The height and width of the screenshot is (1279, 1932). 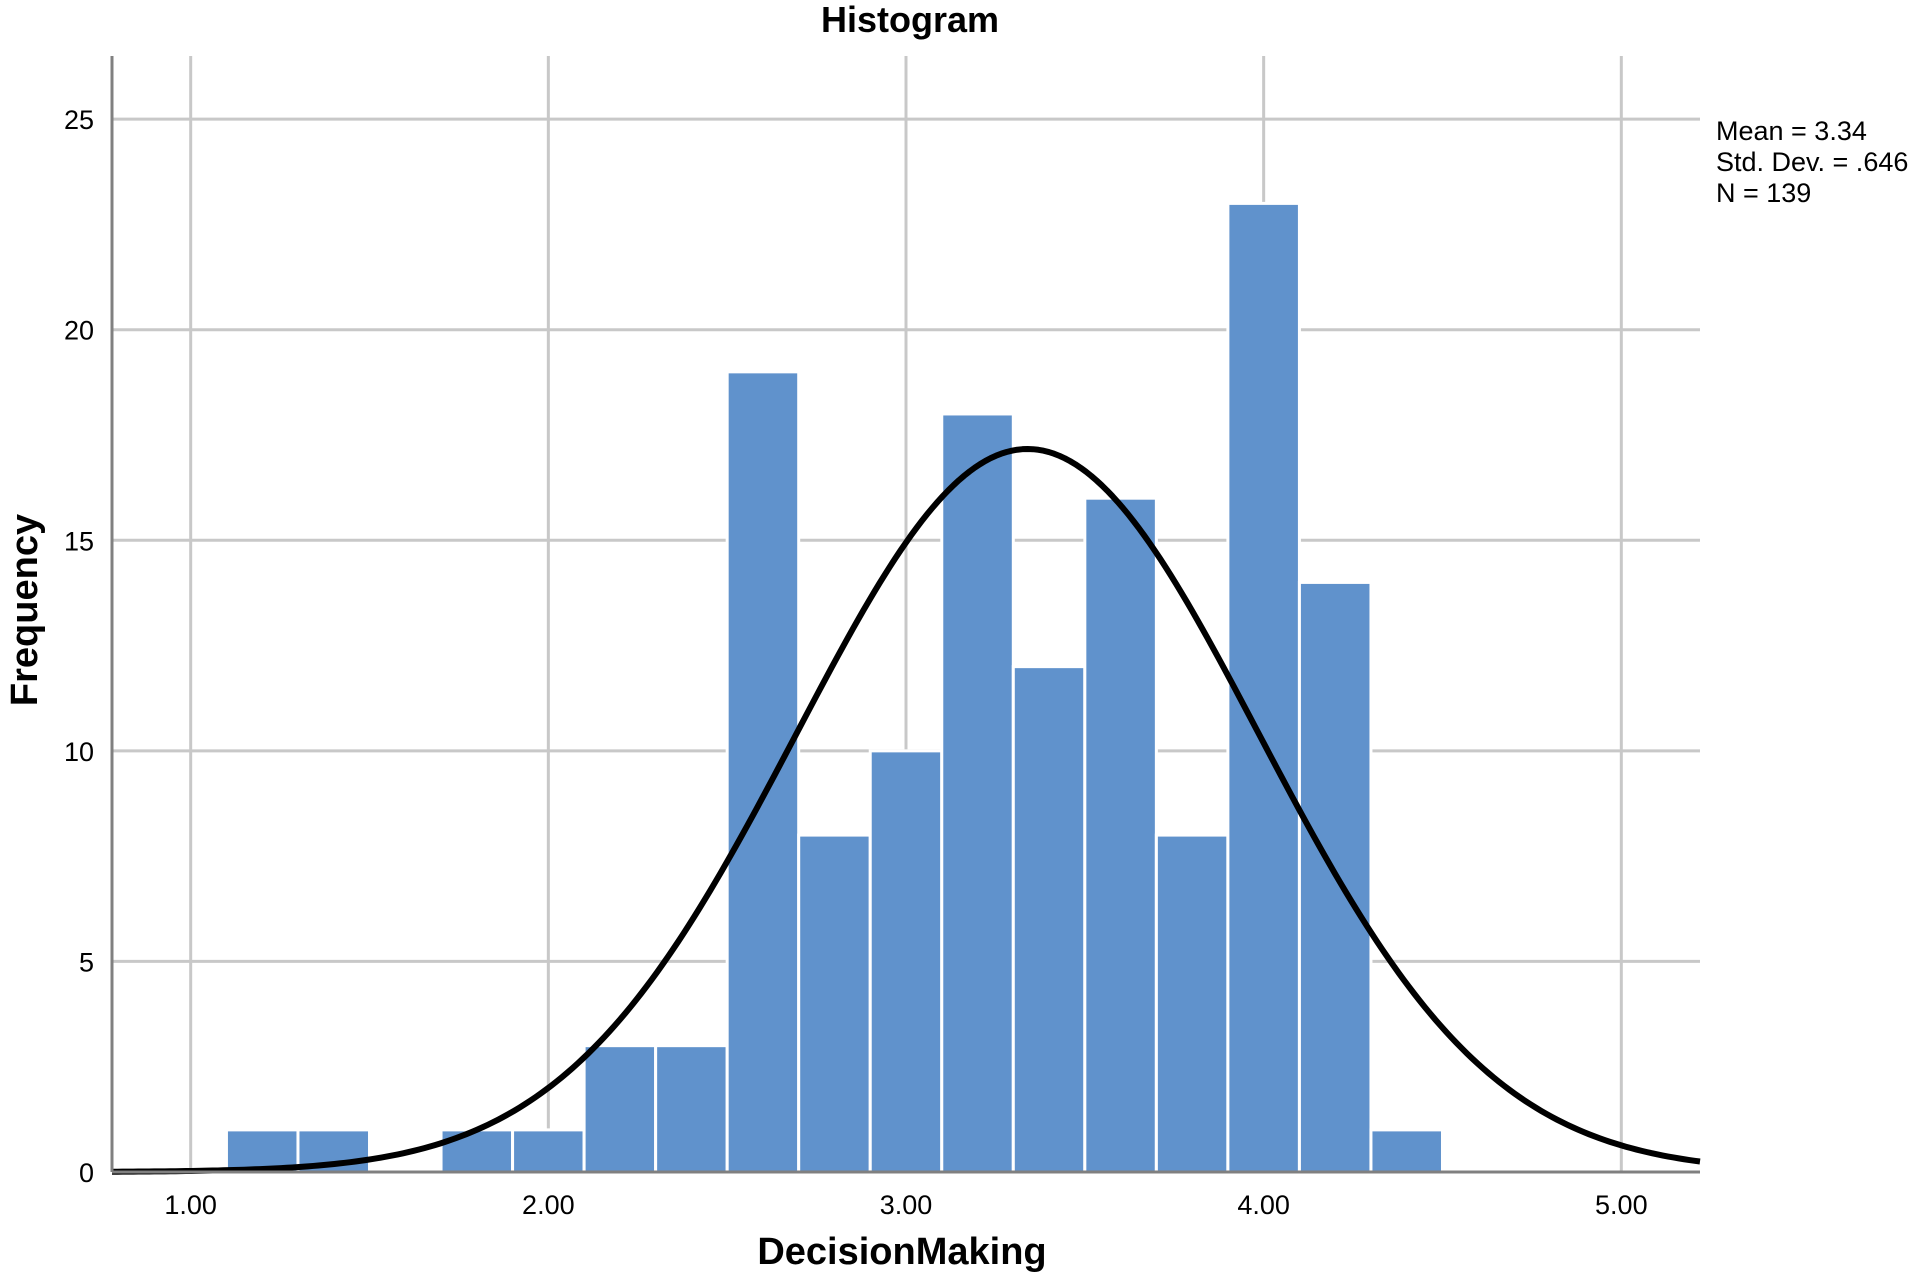 What do you see at coordinates (86, 962) in the screenshot?
I see `y-tick-label-1: 5` at bounding box center [86, 962].